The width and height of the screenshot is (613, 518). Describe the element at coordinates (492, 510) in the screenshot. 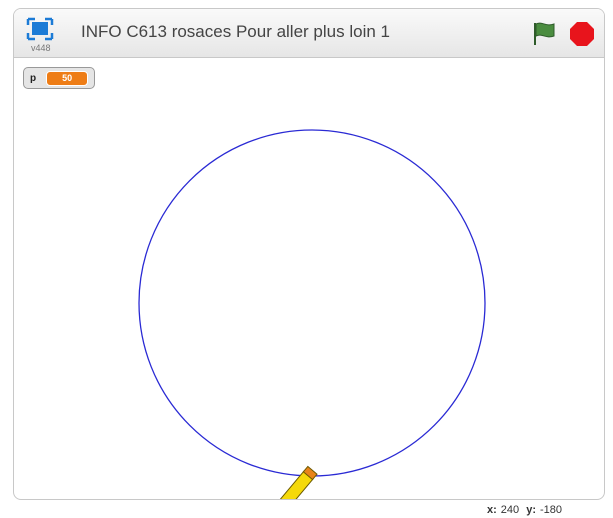

I see `x-label: x:` at that location.